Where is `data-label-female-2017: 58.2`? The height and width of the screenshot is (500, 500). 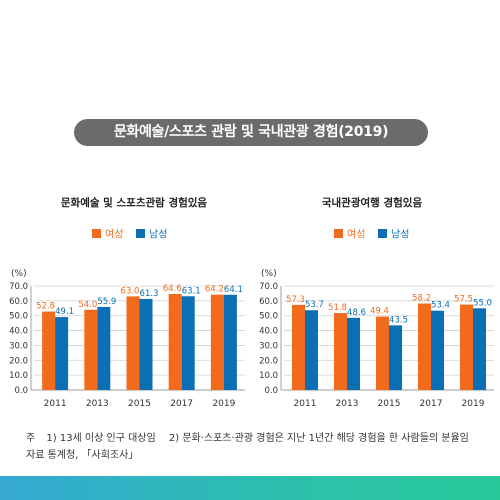 data-label-female-2017: 58.2 is located at coordinates (421, 299).